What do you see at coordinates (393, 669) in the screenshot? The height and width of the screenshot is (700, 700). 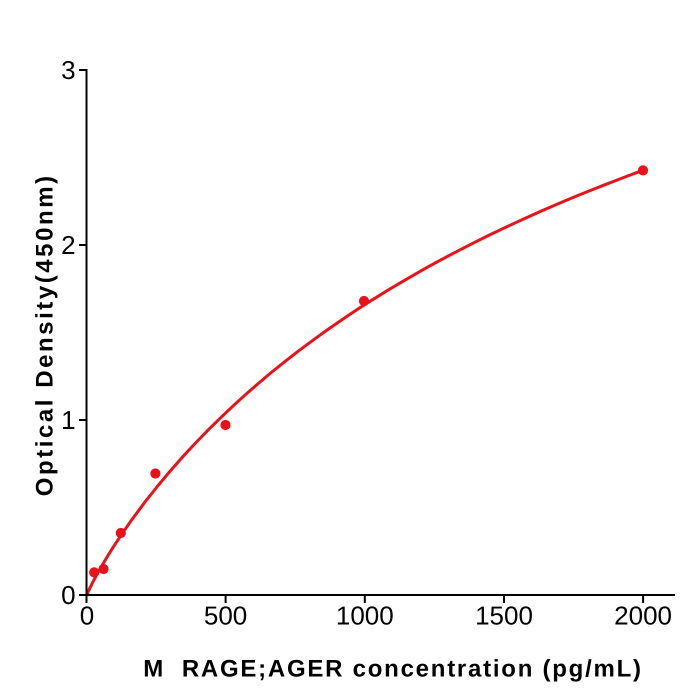 I see `svg-text:M RAGE;AGER concentration (pg: M RAGE;AGER concentration (pg/mL)` at bounding box center [393, 669].